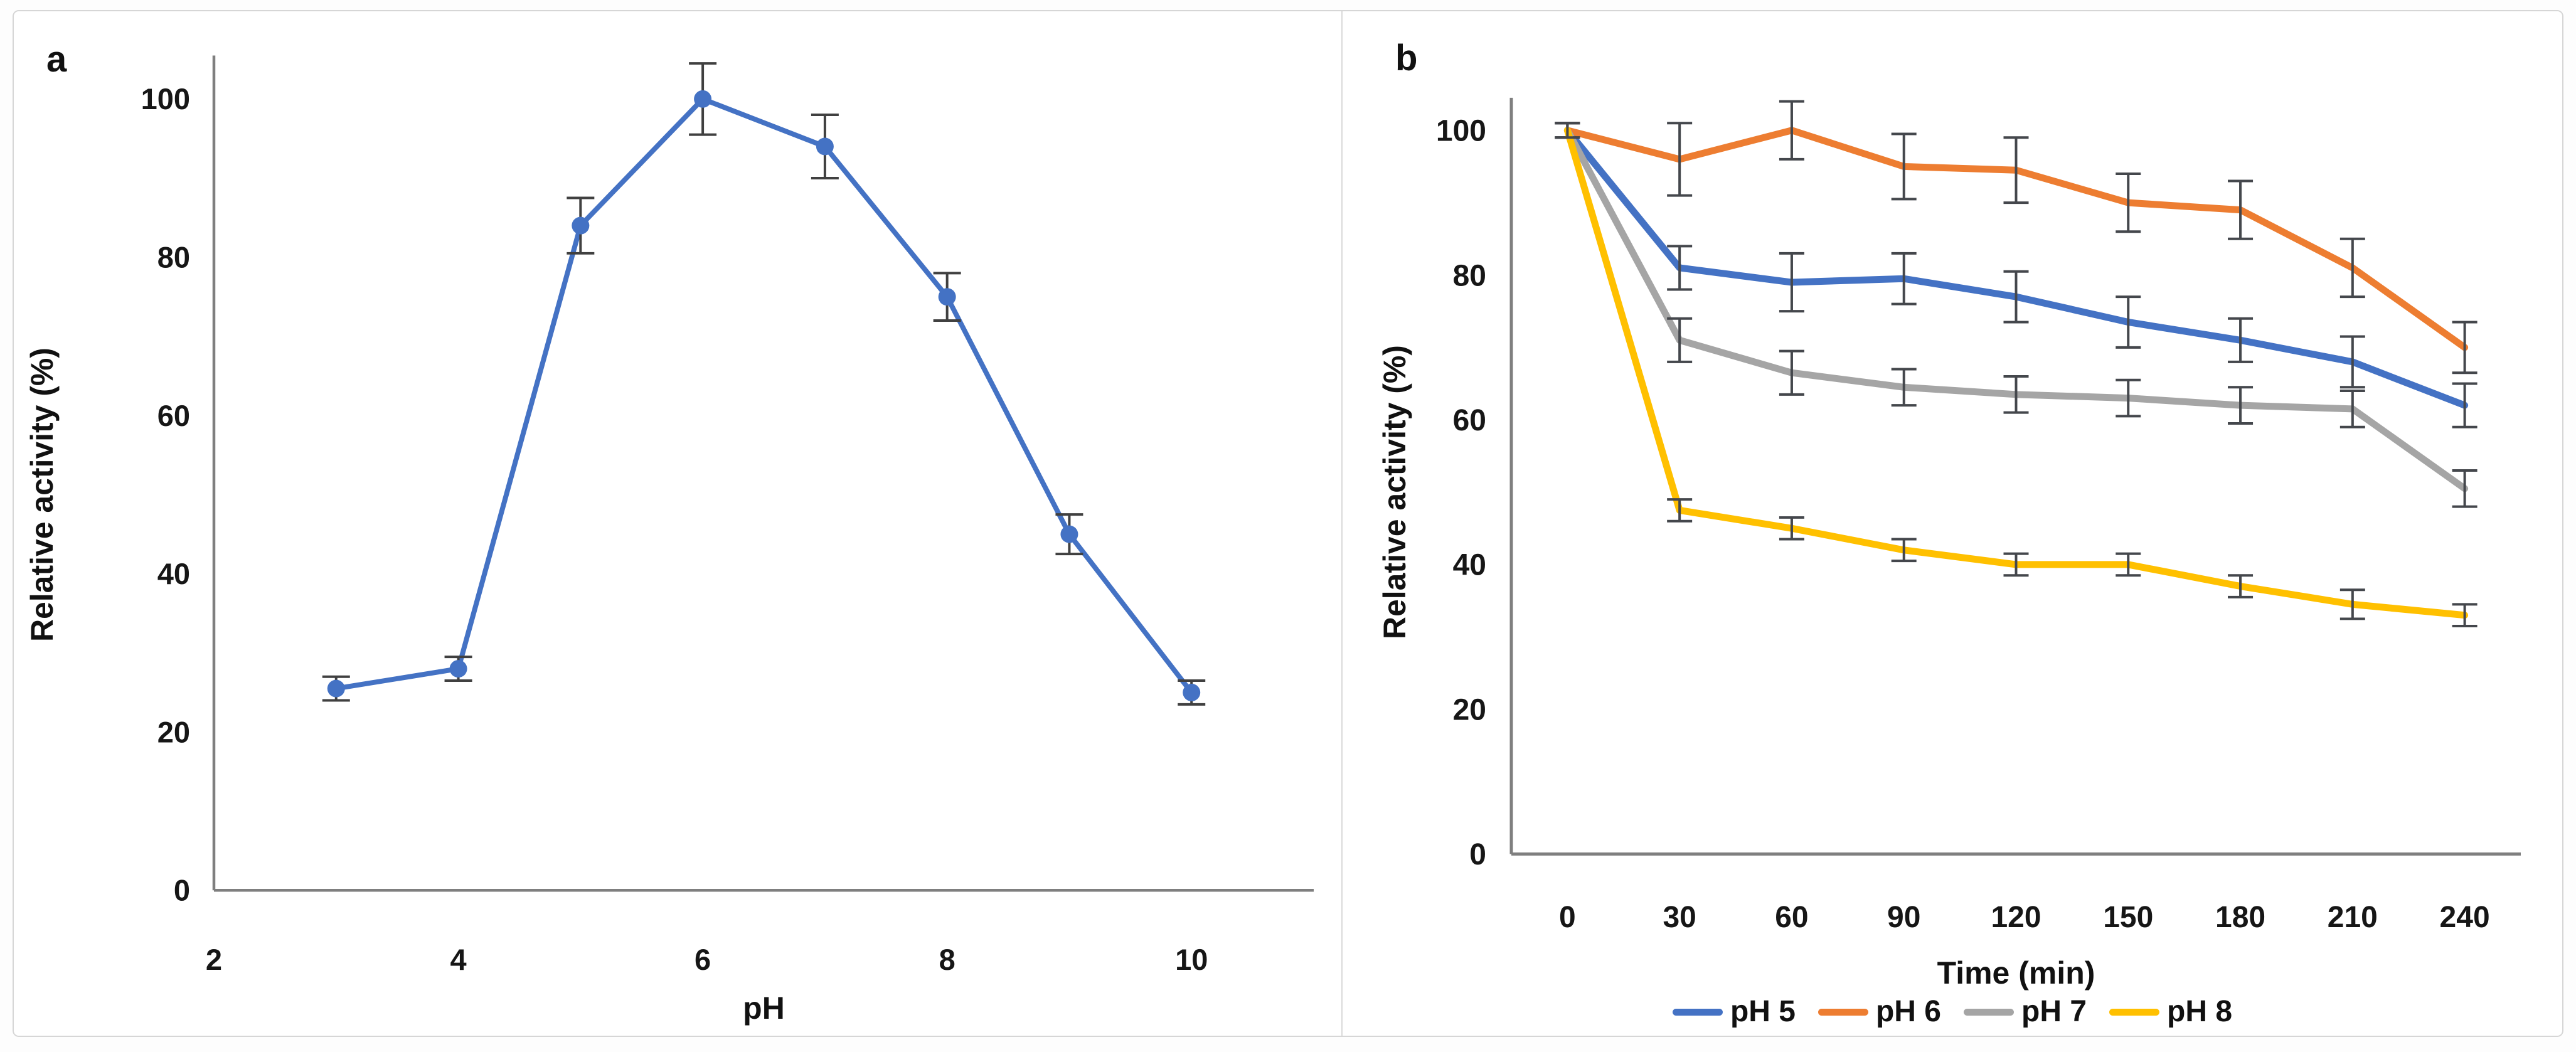  I want to click on chart-legend: pH 5 pH 6 pH 7 pH 8, so click(1952, 1012).